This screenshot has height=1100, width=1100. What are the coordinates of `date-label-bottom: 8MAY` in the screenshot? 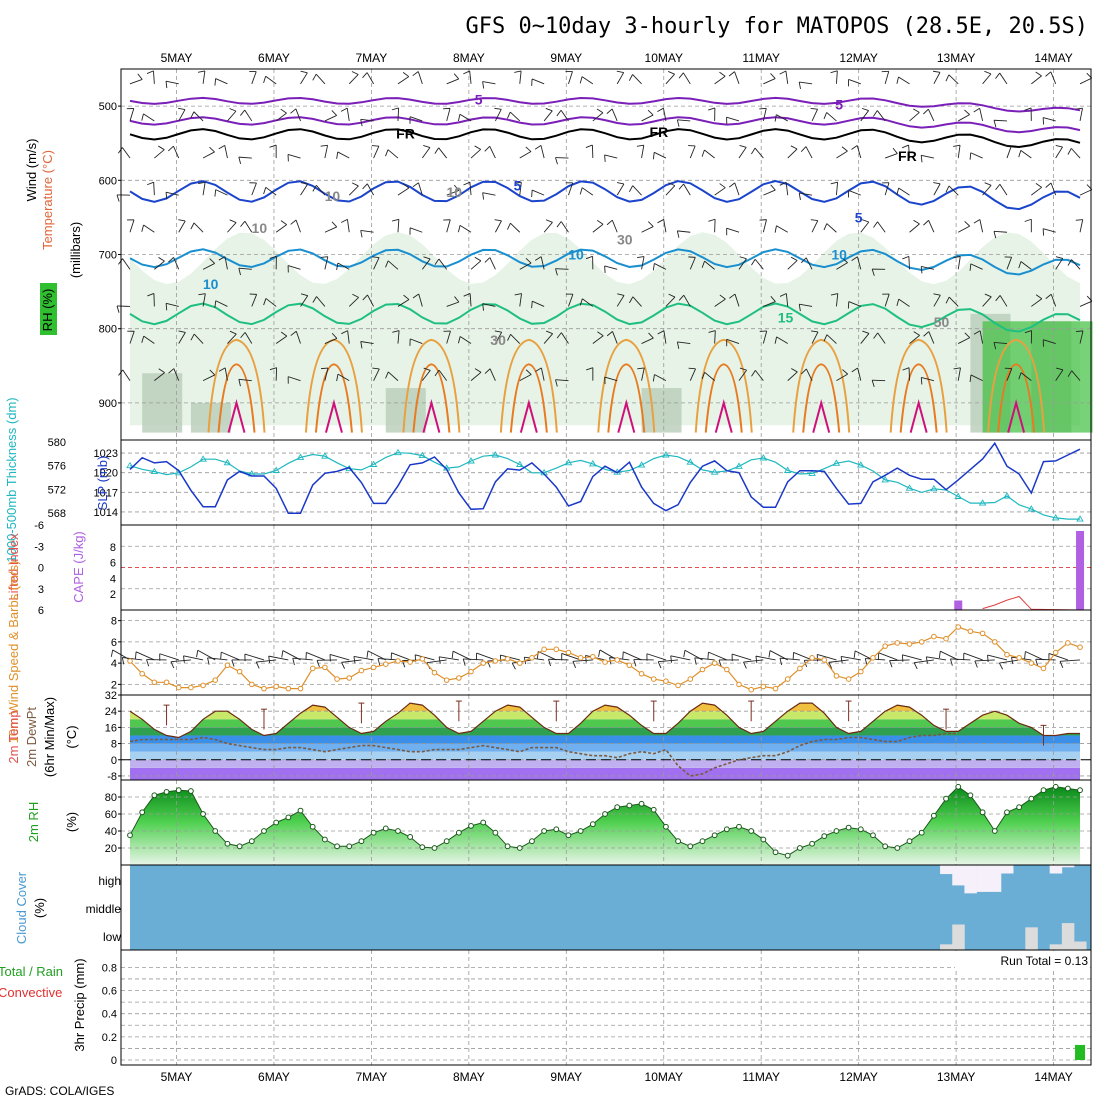 It's located at (469, 1077).